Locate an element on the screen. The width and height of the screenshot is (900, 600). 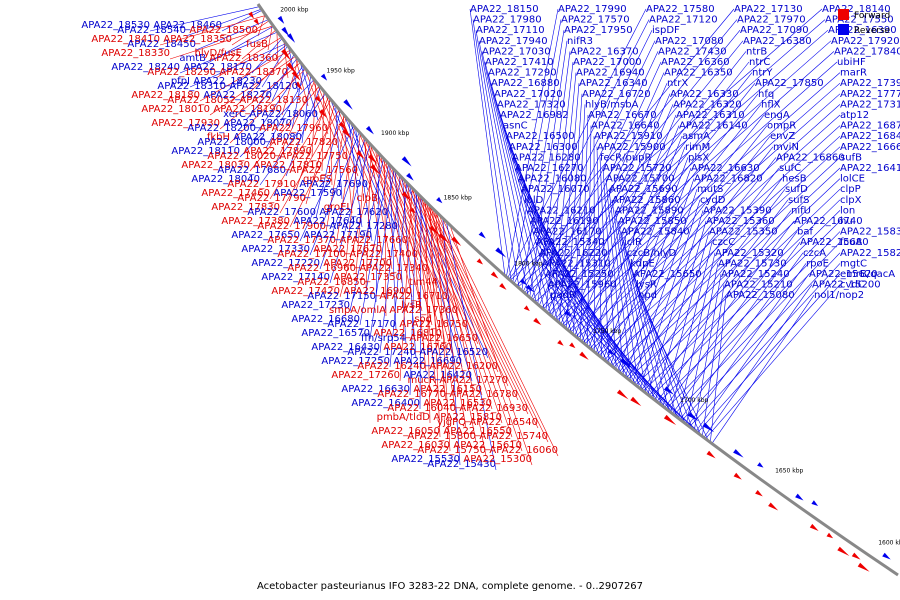
gene-label: APA22_17250 is located at coordinates (355, 361).